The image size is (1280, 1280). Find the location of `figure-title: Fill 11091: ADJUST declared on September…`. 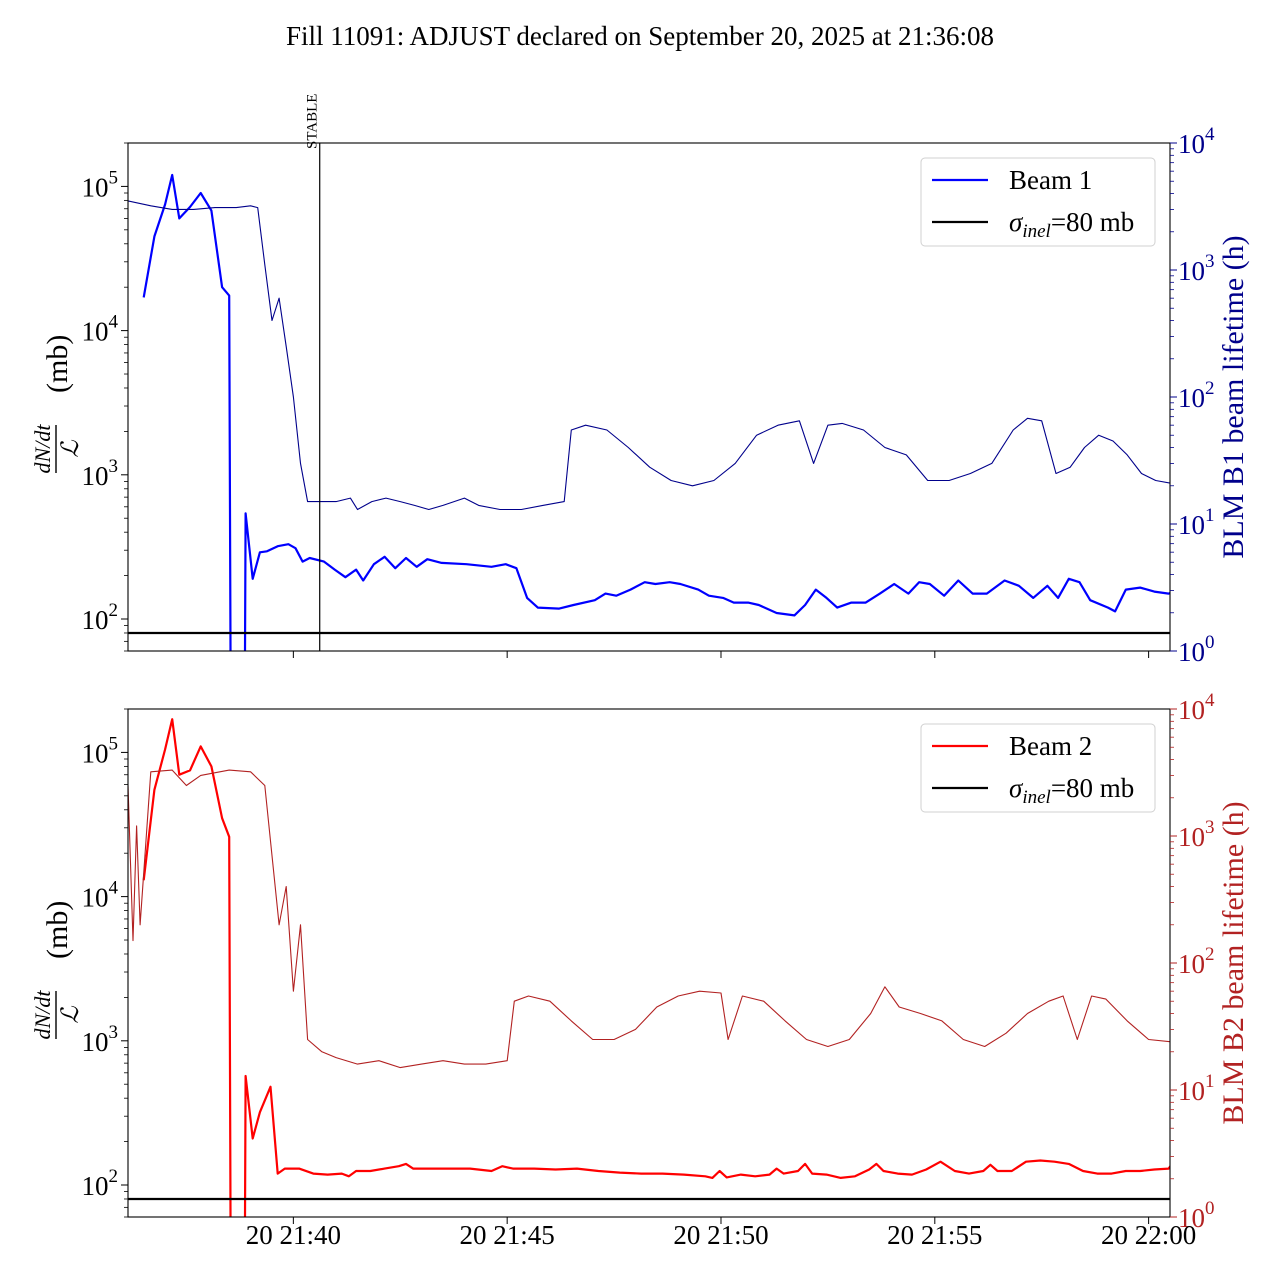

figure-title: Fill 11091: ADJUST declared on September… is located at coordinates (640, 36).